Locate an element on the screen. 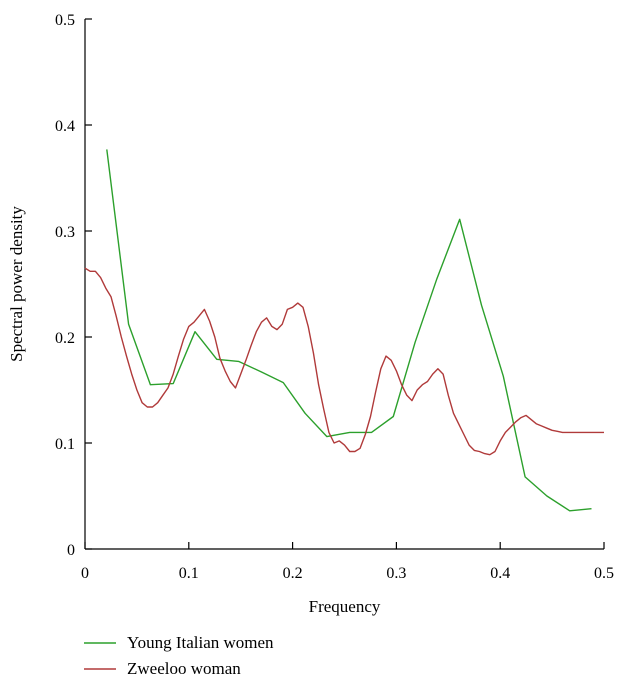  x-tick-label: 0.2 is located at coordinates (293, 573).